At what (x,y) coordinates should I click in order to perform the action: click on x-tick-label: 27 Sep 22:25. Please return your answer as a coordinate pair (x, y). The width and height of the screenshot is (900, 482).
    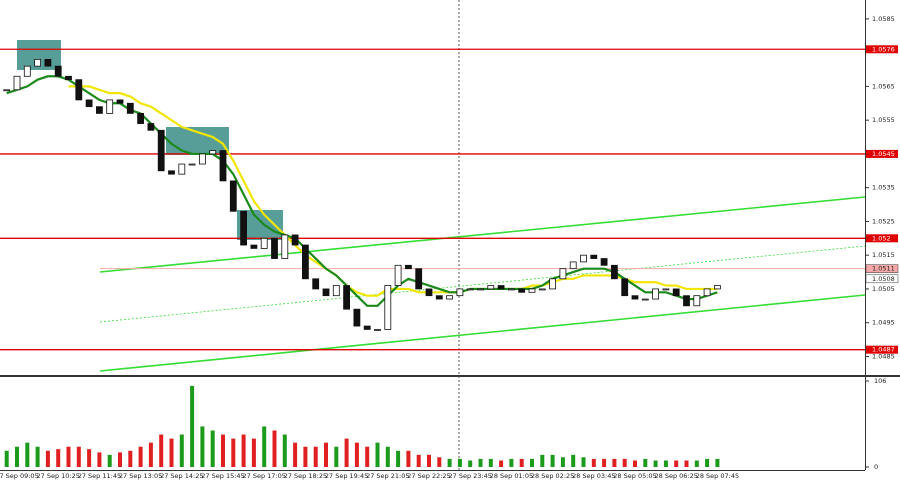
    Looking at the image, I should click on (428, 476).